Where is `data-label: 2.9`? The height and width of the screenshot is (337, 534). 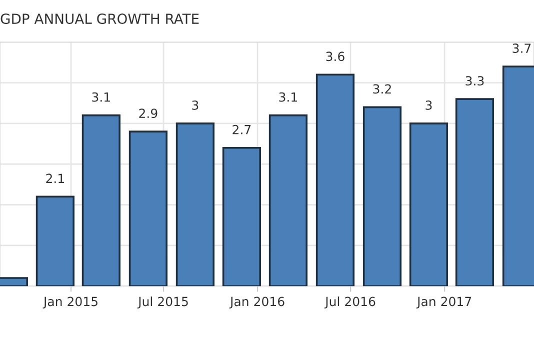 data-label: 2.9 is located at coordinates (148, 113).